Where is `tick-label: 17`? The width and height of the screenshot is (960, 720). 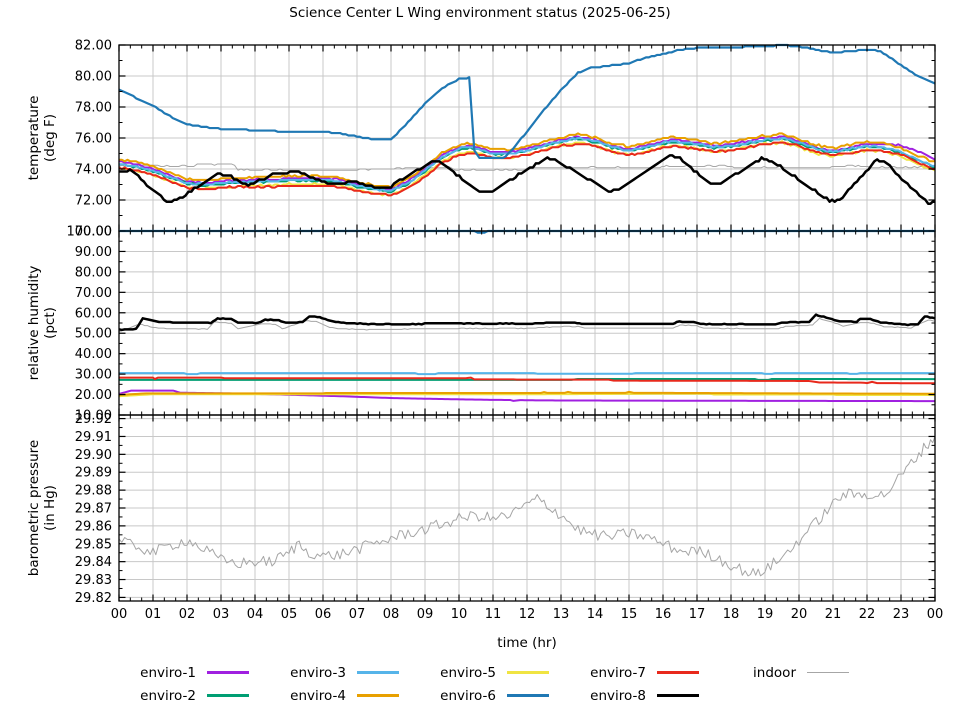 tick-label: 17 is located at coordinates (697, 614).